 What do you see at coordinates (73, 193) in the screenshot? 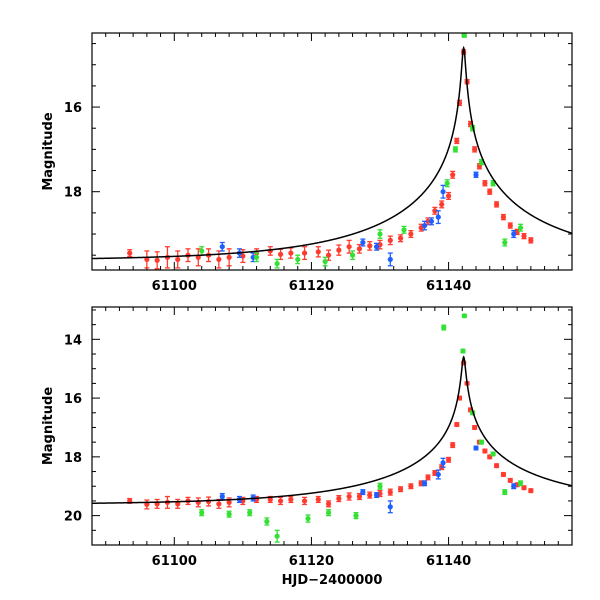
I see `y-tick-label: 18` at bounding box center [73, 193].